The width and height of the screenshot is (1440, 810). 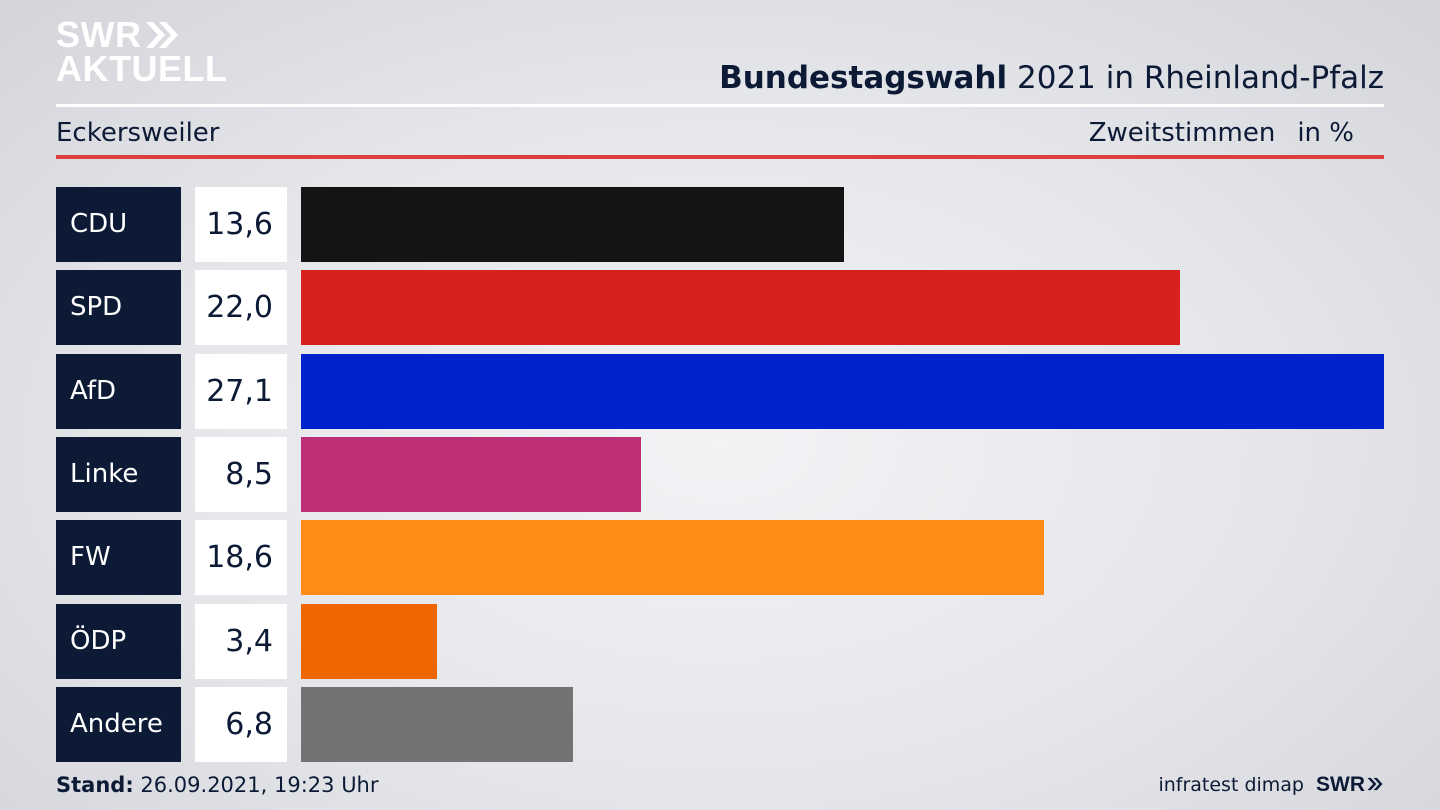 I want to click on source-label: infratest dimap, so click(x=1231, y=785).